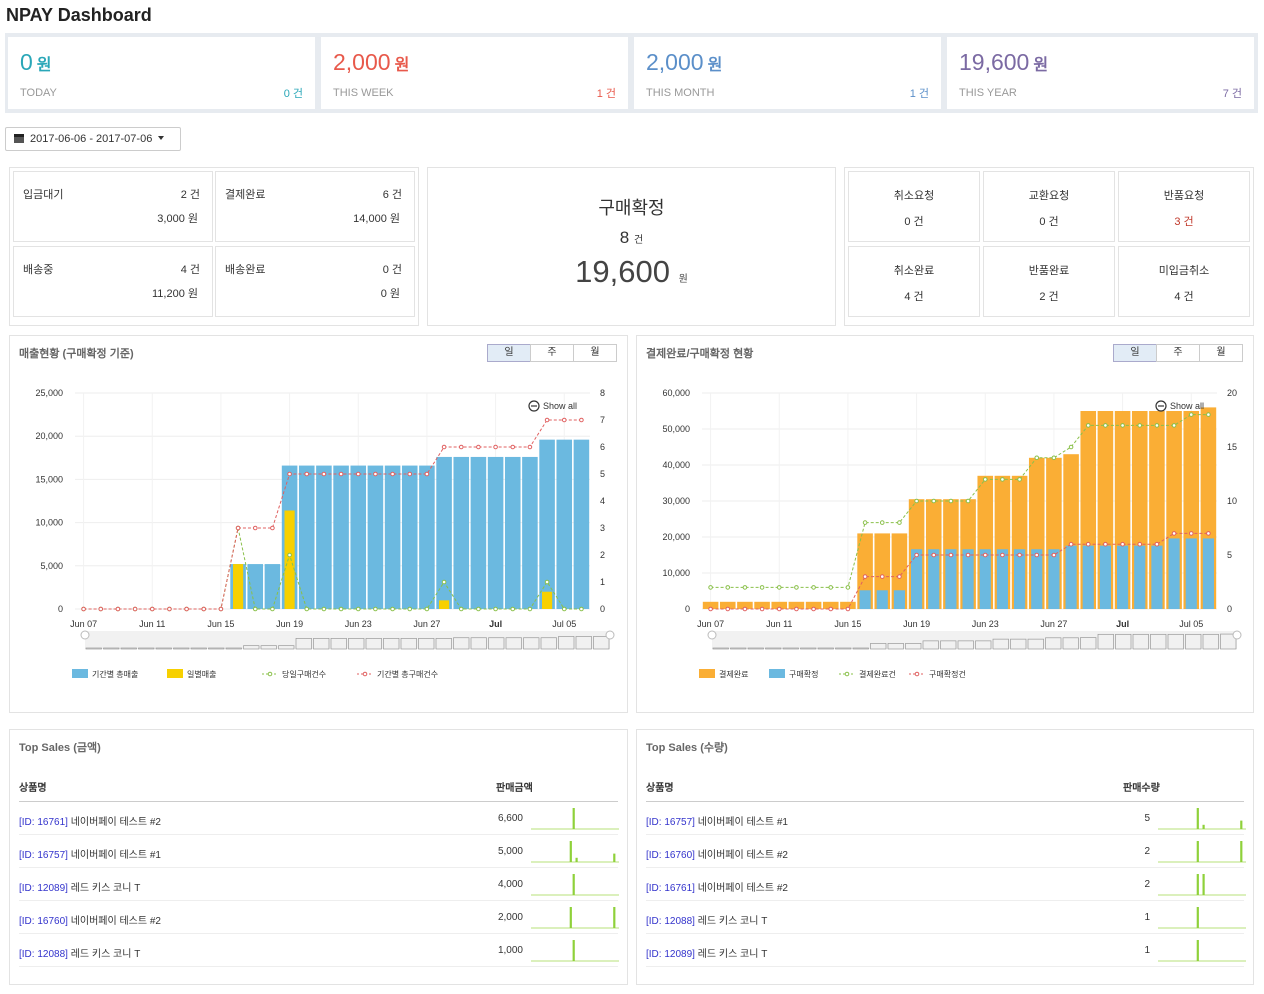  What do you see at coordinates (1049, 196) in the screenshot?
I see `claim-name: 교환요청` at bounding box center [1049, 196].